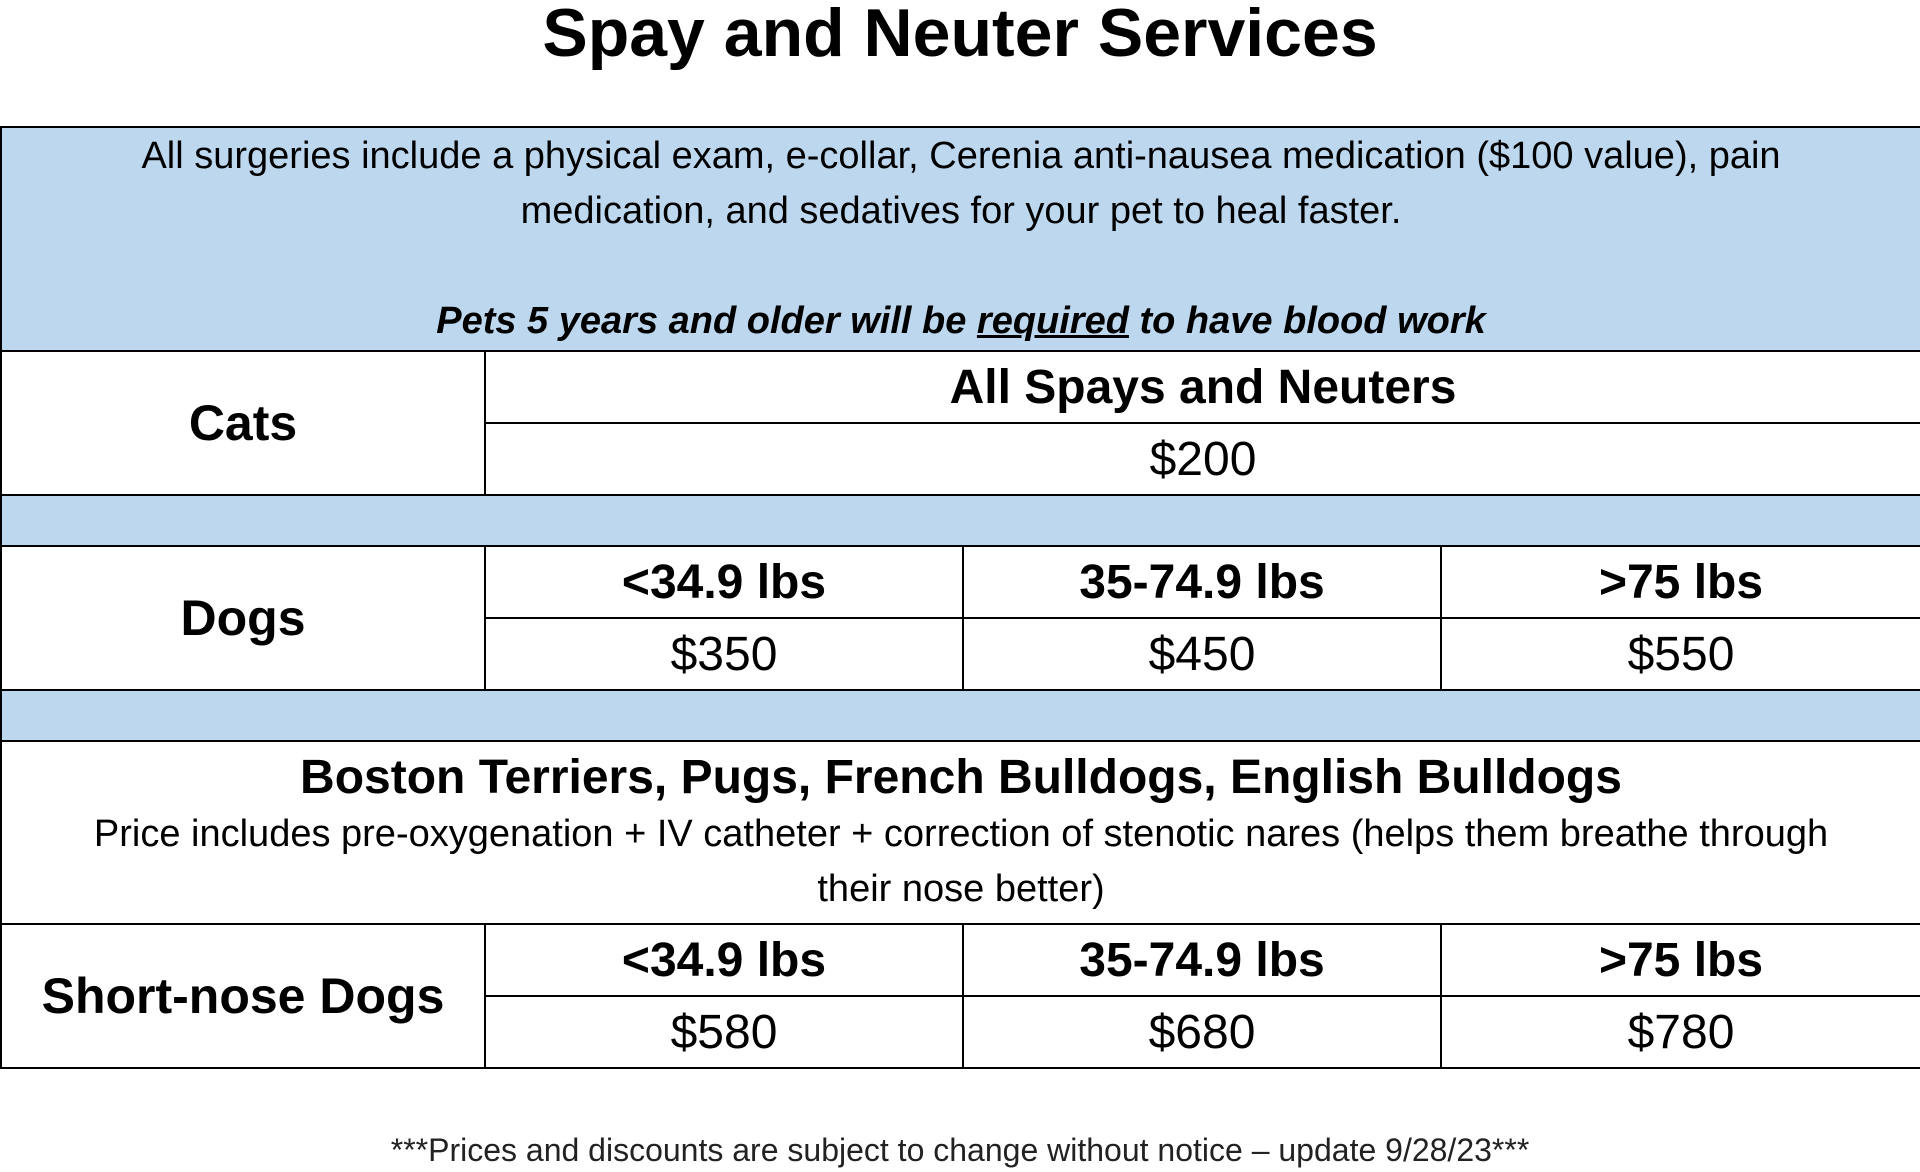  Describe the element at coordinates (1202, 960) in the screenshot. I see `short-nose-weight-medium: 35-74.9 lbs` at that location.